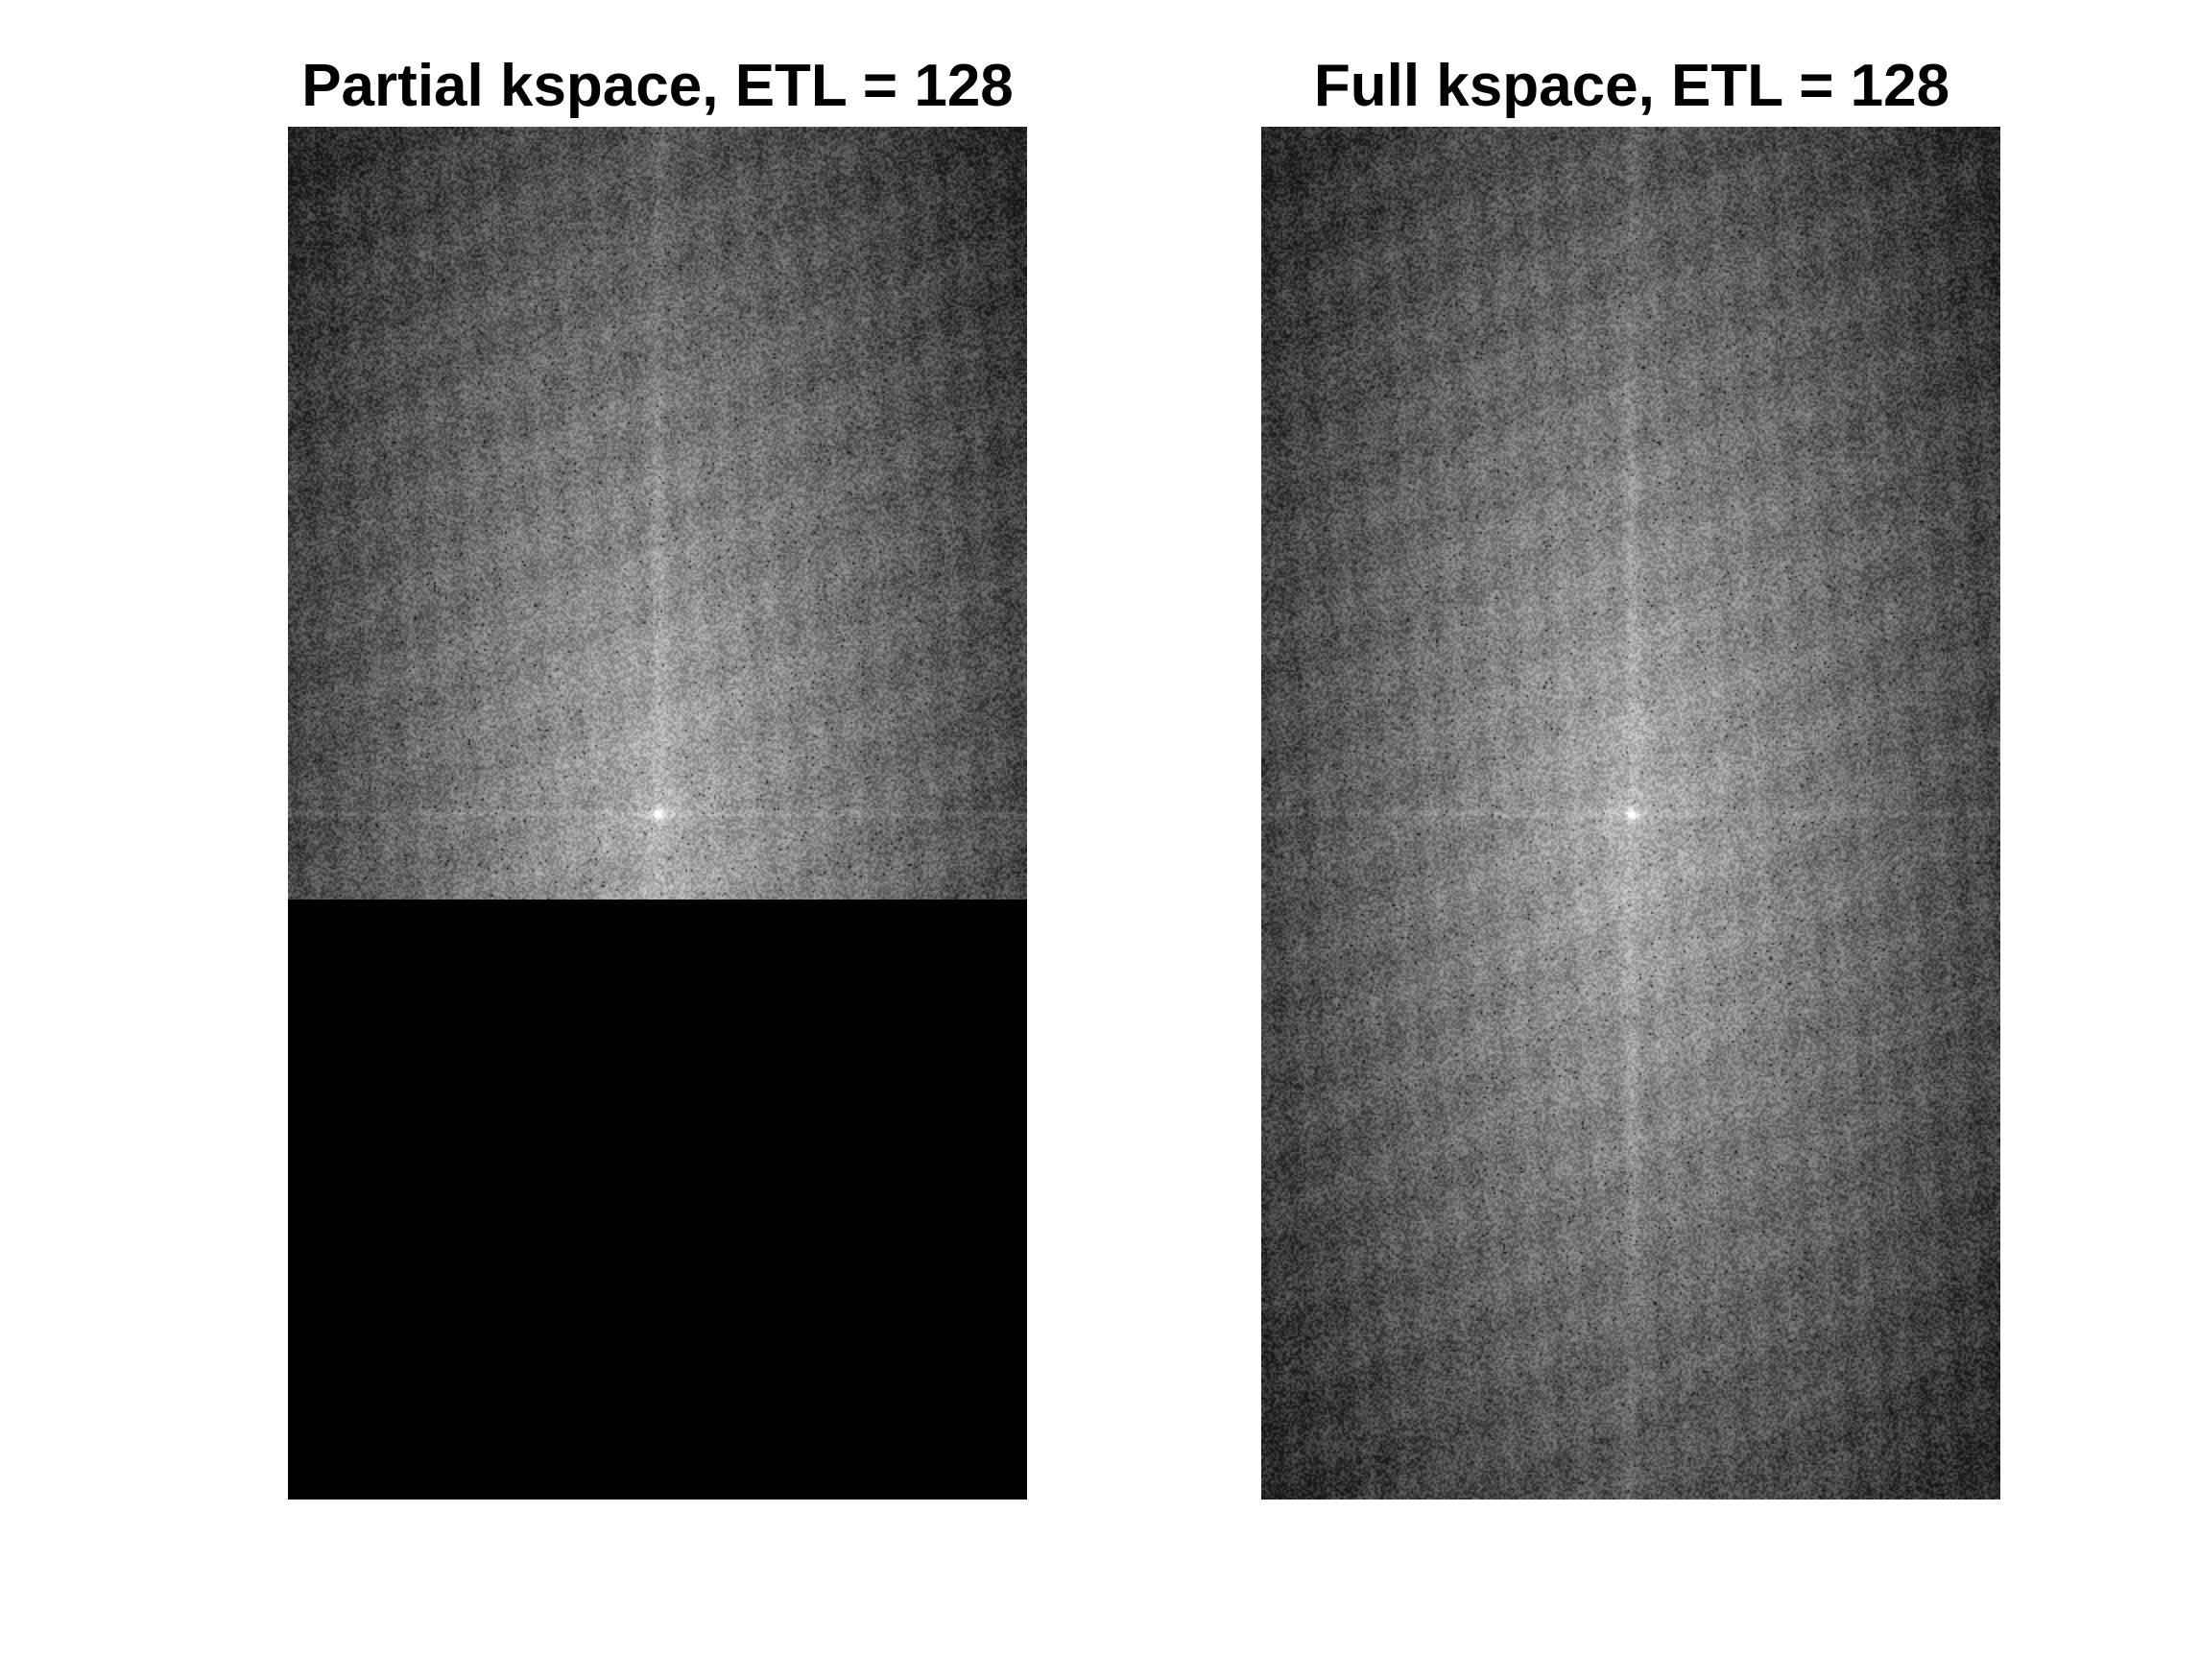 This screenshot has height=1680, width=2200. What do you see at coordinates (657, 86) in the screenshot?
I see `partial-kspace-title: Partial kspace, ETL = 128` at bounding box center [657, 86].